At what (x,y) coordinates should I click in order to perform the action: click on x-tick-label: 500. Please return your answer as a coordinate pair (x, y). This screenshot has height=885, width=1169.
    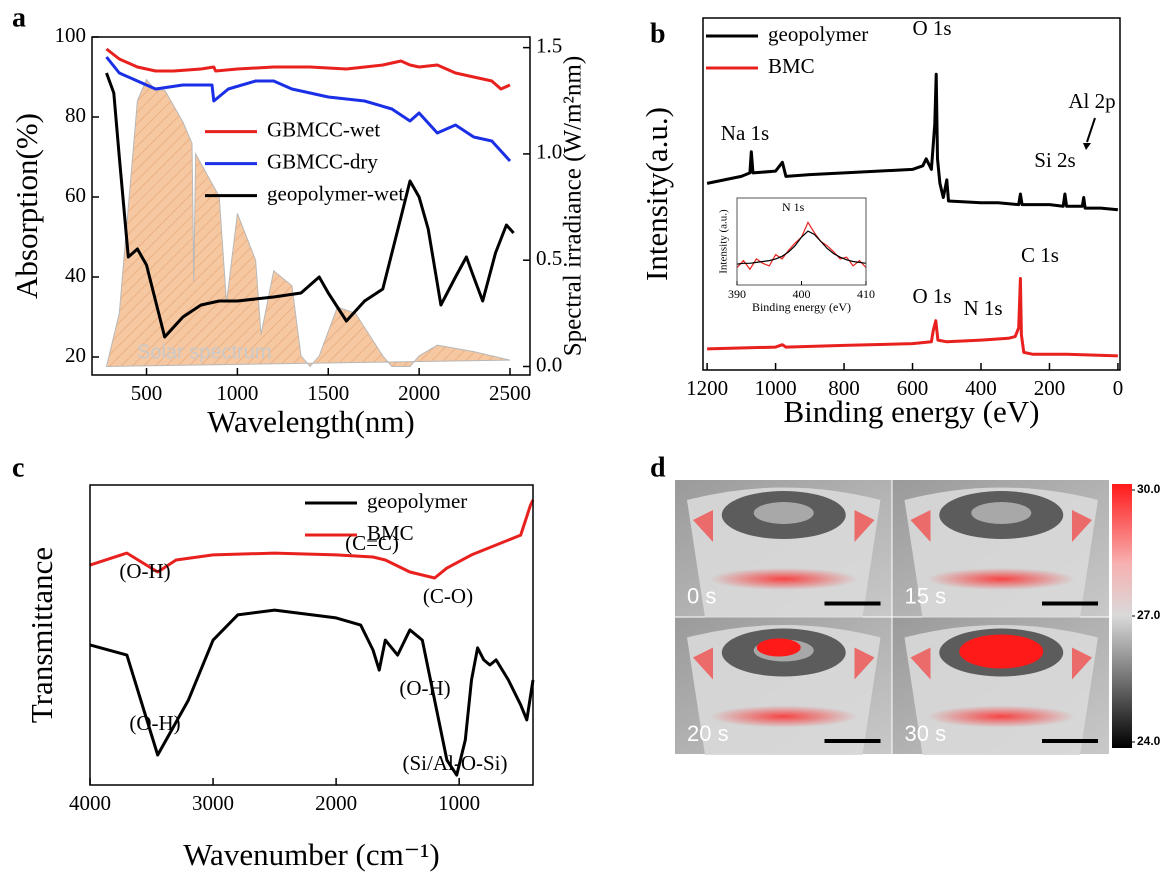
    Looking at the image, I should click on (147, 393).